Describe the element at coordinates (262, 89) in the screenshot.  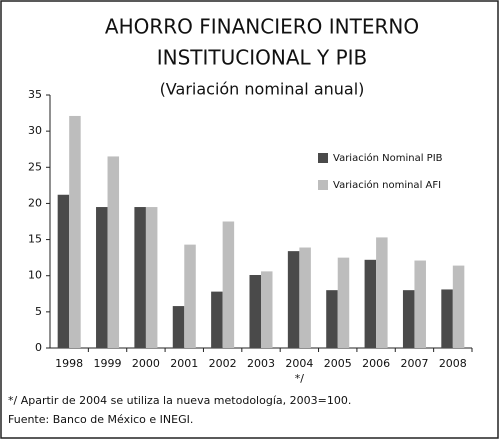
I see `chart-subtitle: (Variación nominal anual)` at that location.